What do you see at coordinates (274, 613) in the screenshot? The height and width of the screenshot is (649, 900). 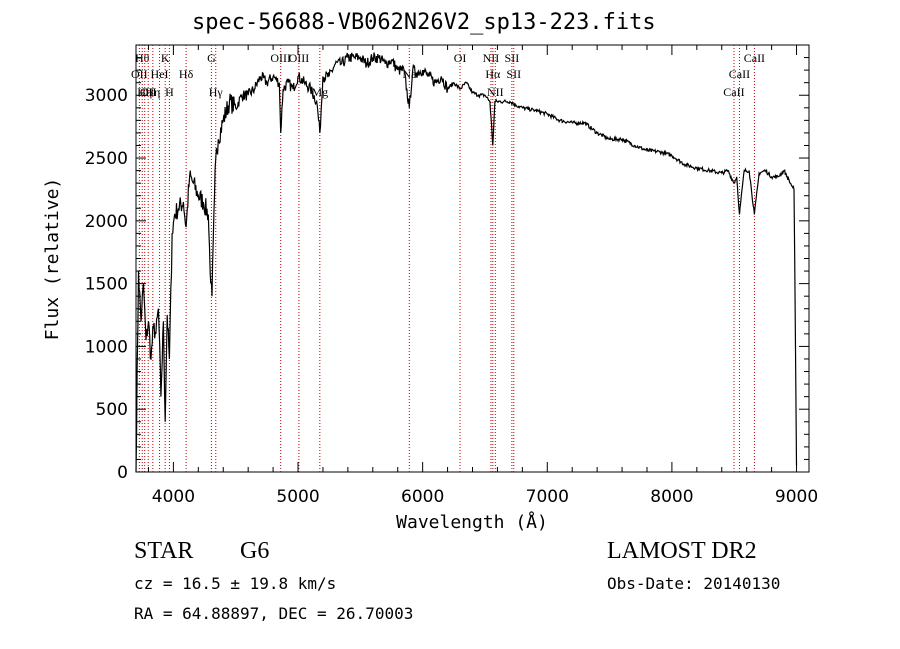 I see `ra-dec: RA = 64.88897, DEC = 26.70003` at bounding box center [274, 613].